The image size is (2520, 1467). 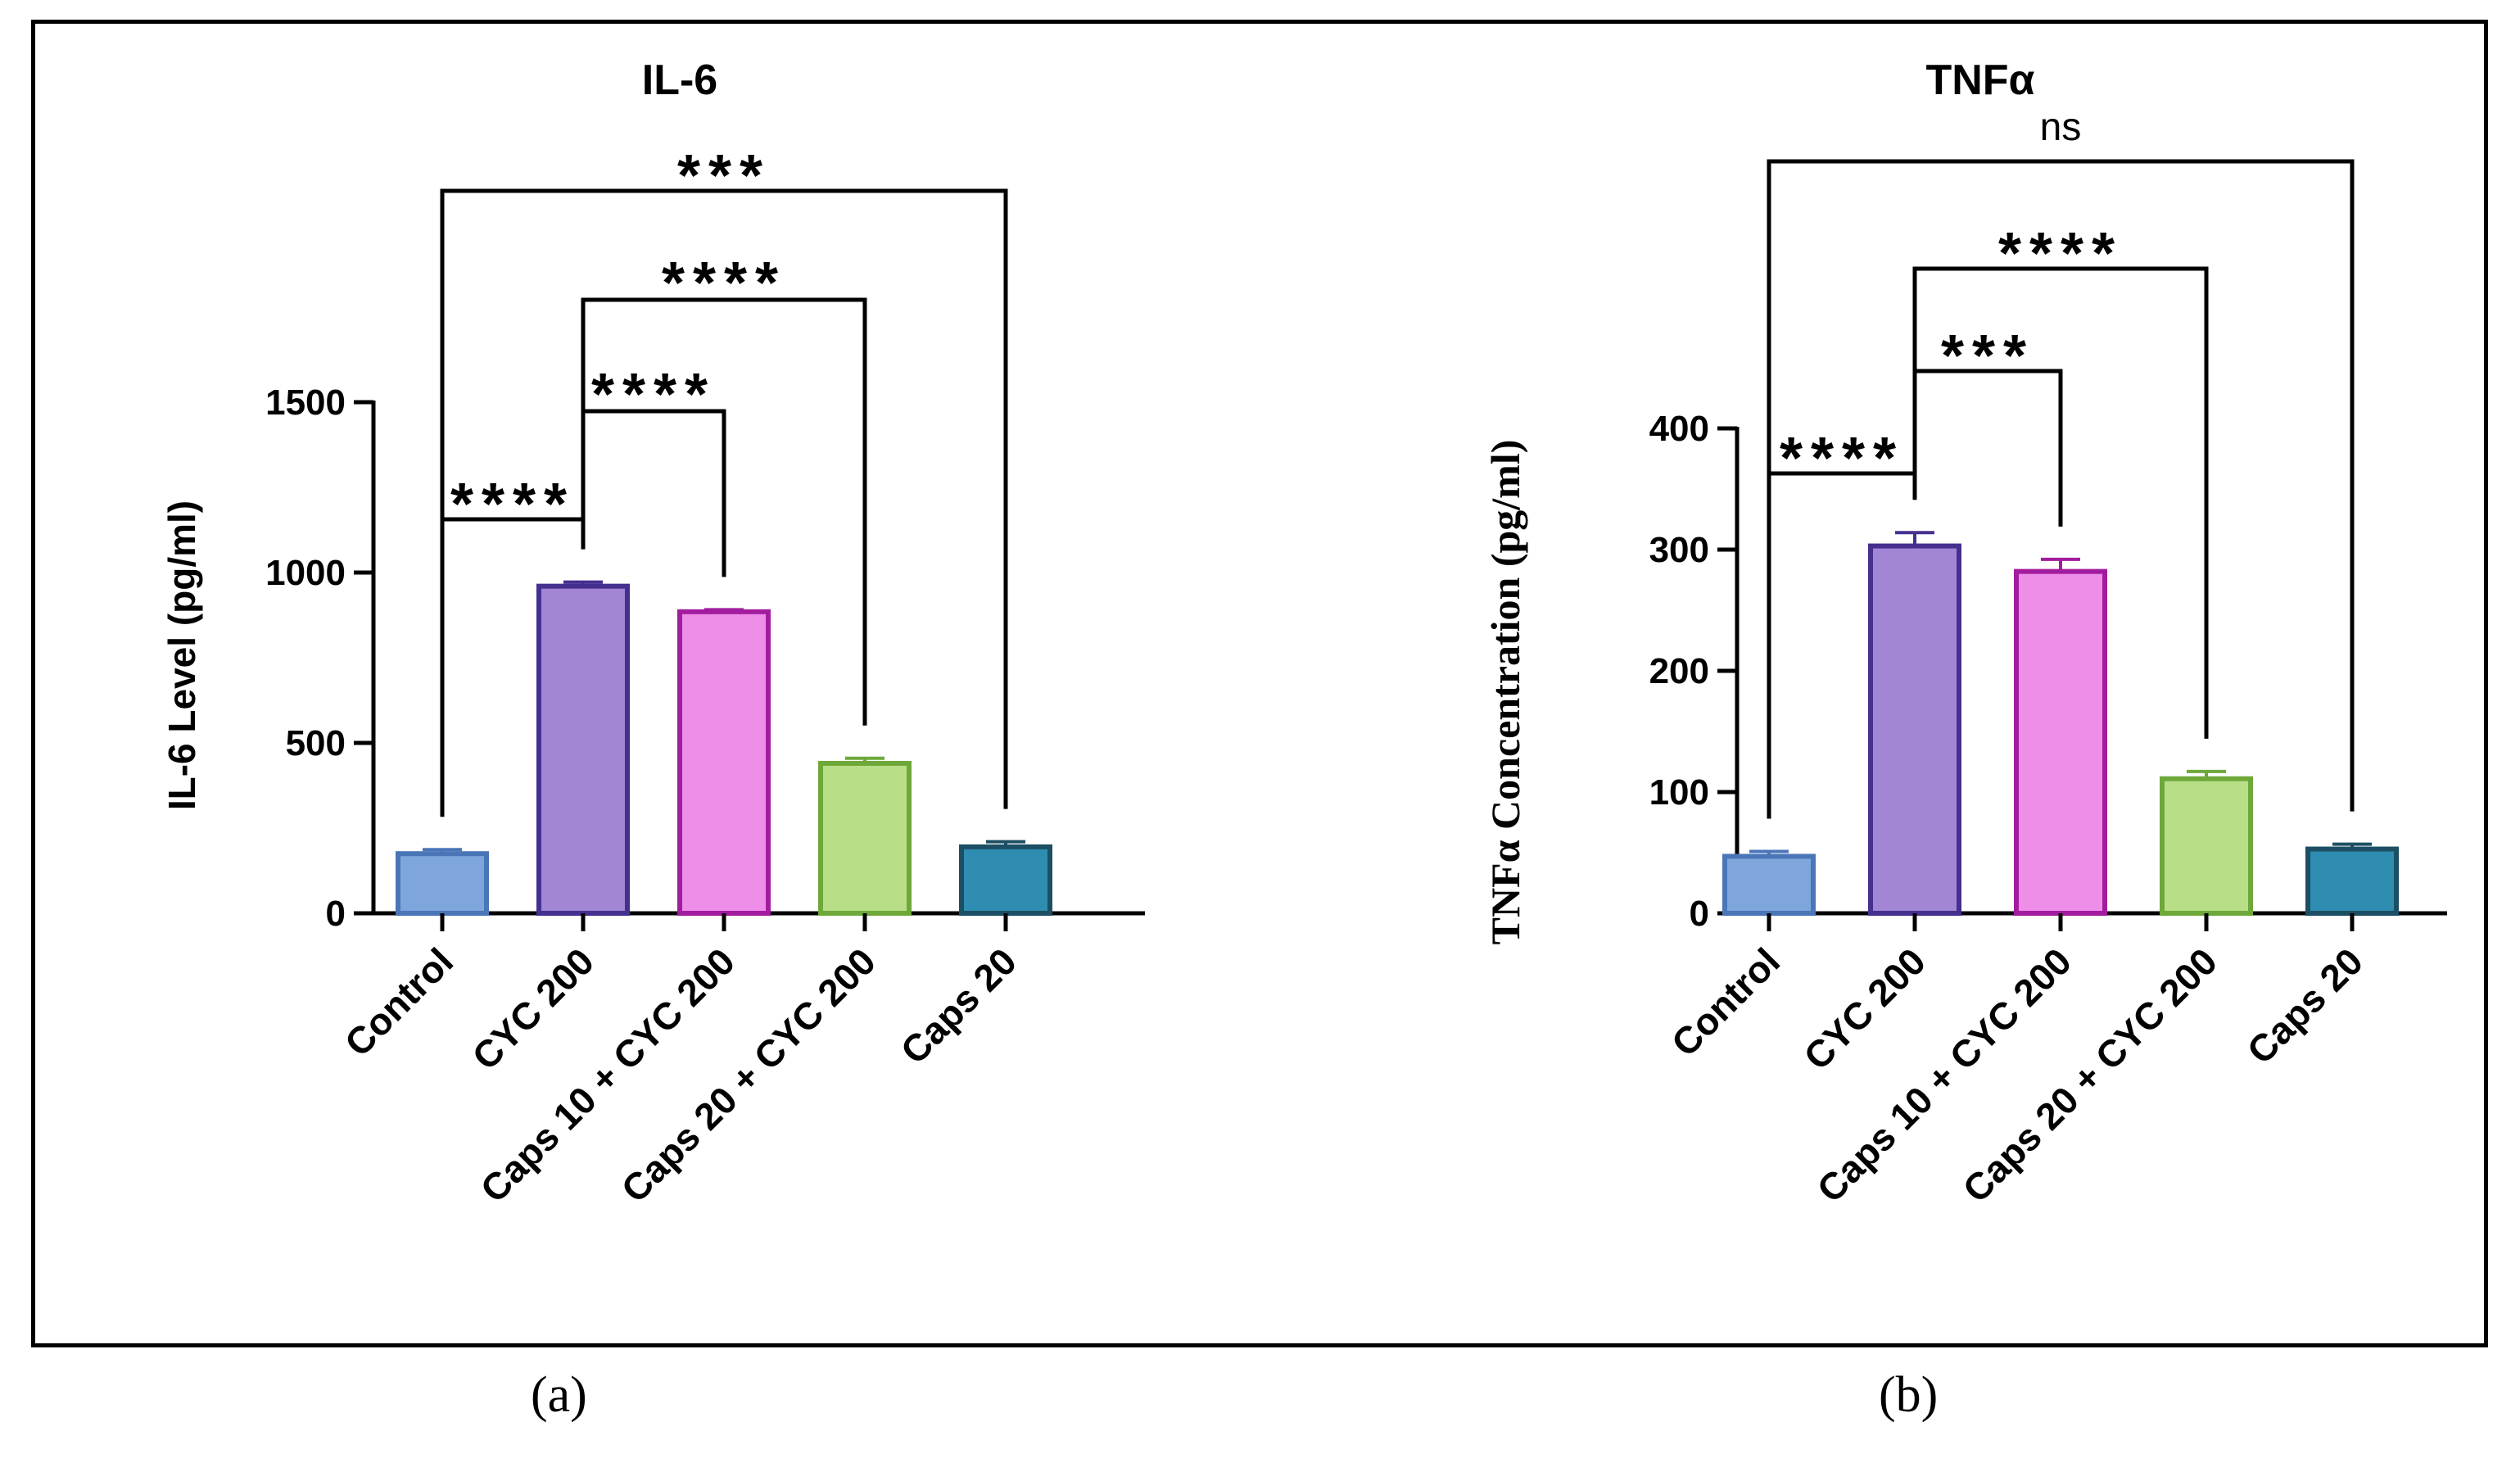 What do you see at coordinates (1979, 80) in the screenshot?
I see `chart-title: TNFα` at bounding box center [1979, 80].